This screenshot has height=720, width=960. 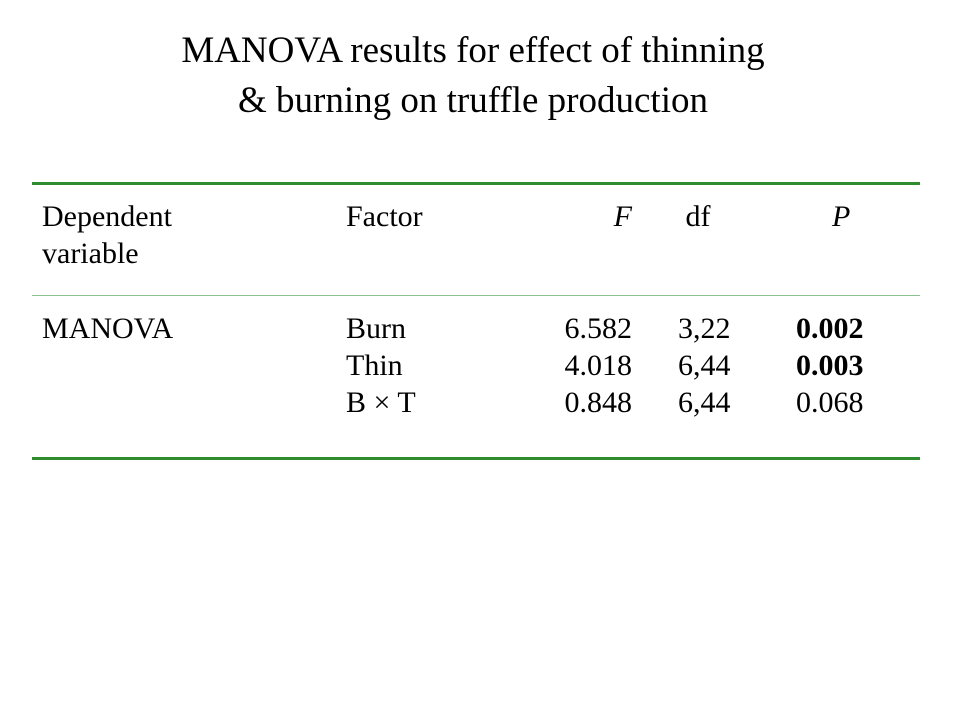 I want to click on cell-dependent-manova: MANOVA, so click(x=108, y=328).